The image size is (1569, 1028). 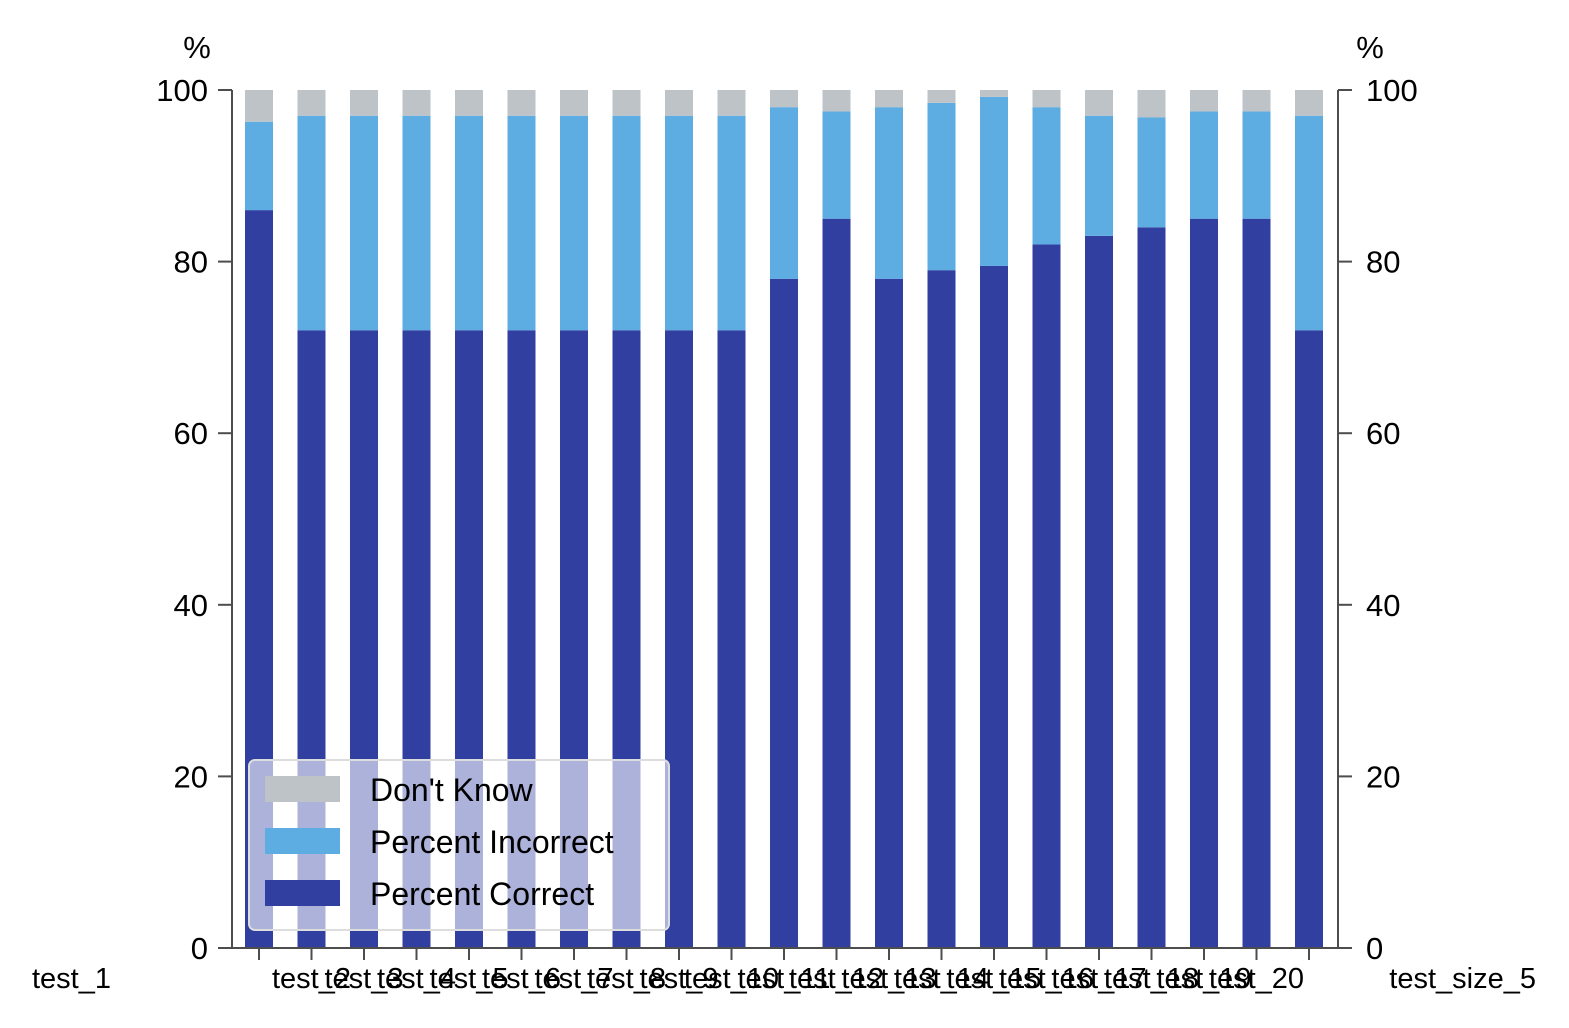 What do you see at coordinates (469, 979) in the screenshot?
I see `x-tick-label-5: test_5` at bounding box center [469, 979].